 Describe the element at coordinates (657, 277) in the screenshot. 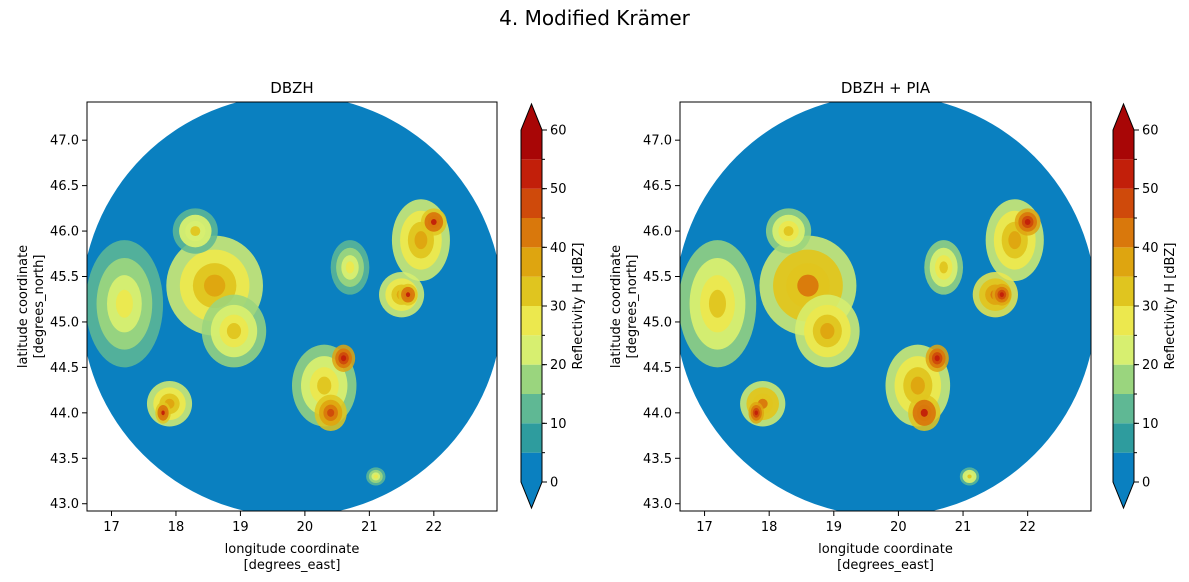

I see `y-tick-label-6: 45.5` at that location.